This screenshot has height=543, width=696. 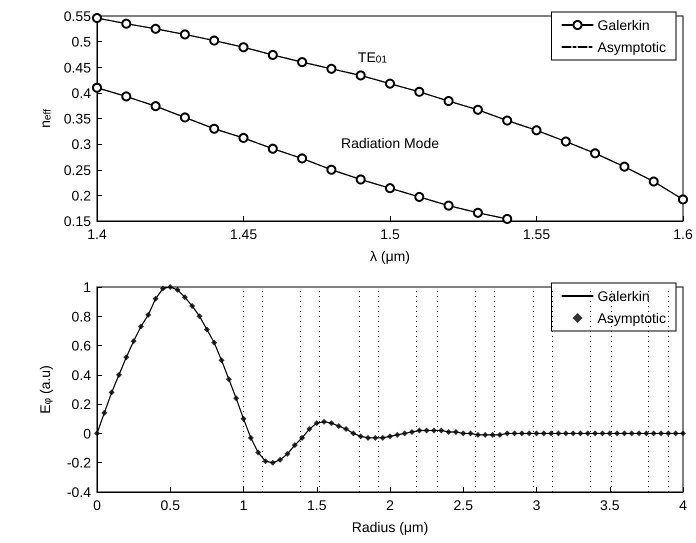 What do you see at coordinates (244, 234) in the screenshot?
I see `x-tick-label: 1.45` at bounding box center [244, 234].